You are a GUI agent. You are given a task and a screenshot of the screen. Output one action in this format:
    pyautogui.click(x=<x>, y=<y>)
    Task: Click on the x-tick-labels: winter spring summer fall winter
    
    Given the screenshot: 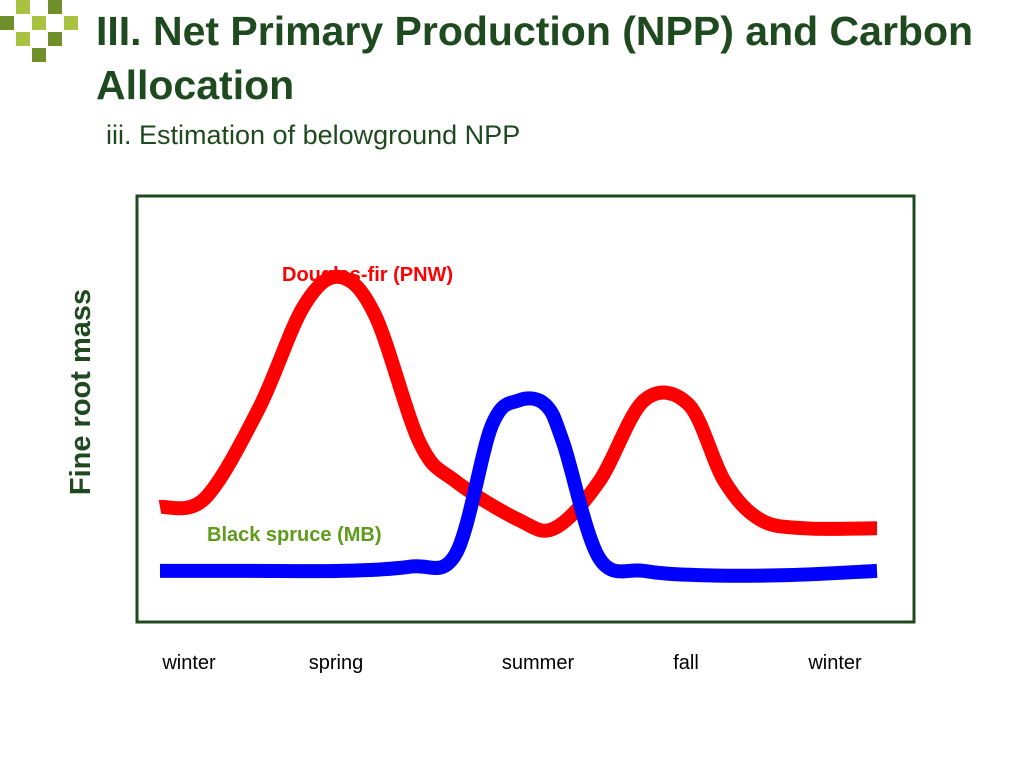 What is the action you would take?
    pyautogui.click(x=511, y=663)
    